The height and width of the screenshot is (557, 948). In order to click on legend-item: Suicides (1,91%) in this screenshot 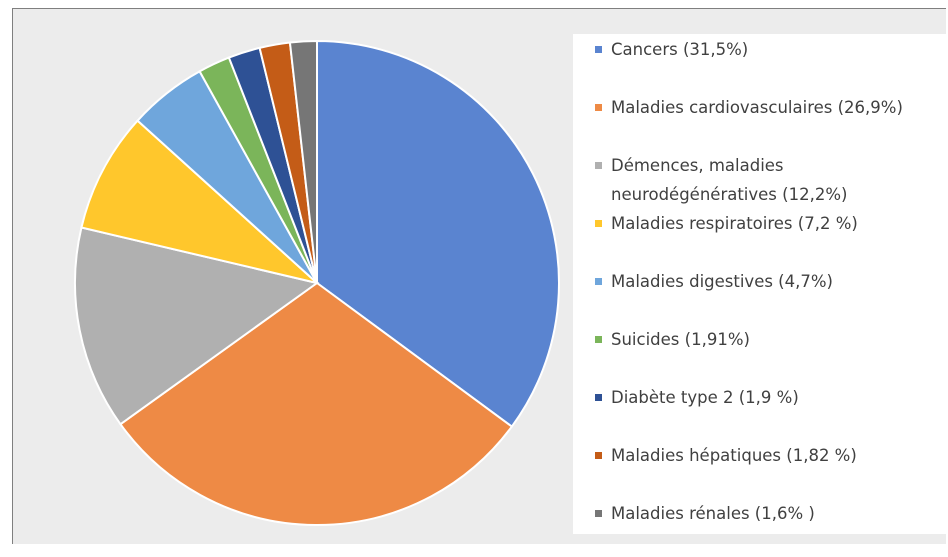, I will do `click(767, 354)`.